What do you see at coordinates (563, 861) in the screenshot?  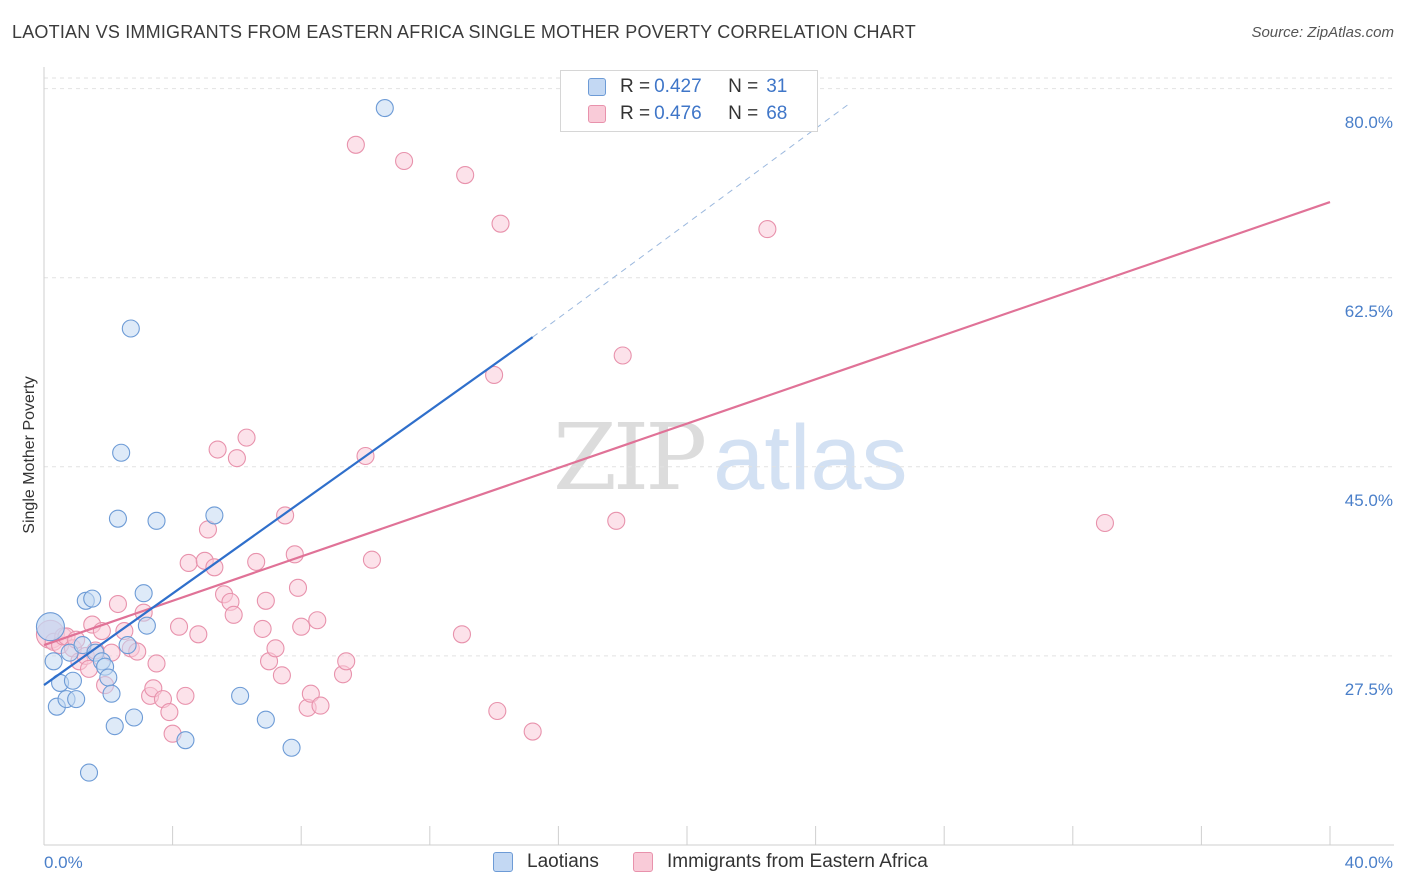 I see `legend-label-laotians: Laotians` at bounding box center [563, 861].